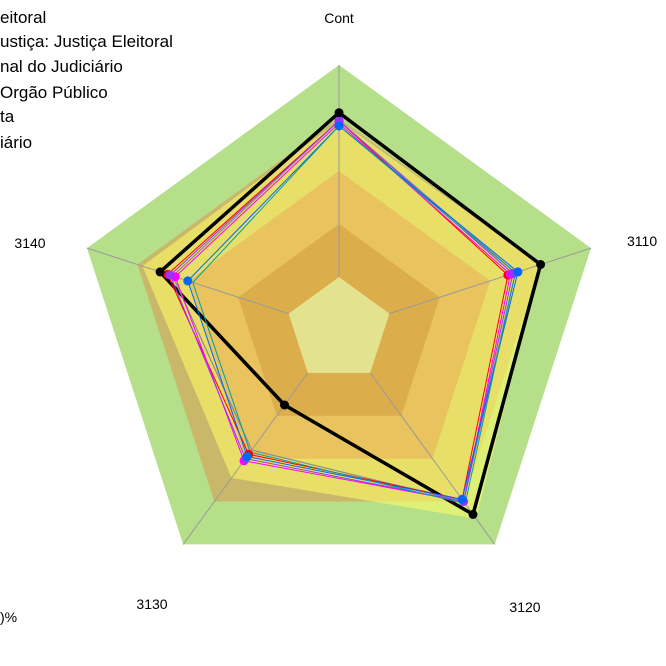 The image size is (666, 666). What do you see at coordinates (339, 113) in the screenshot?
I see `point-s0-Cont` at bounding box center [339, 113].